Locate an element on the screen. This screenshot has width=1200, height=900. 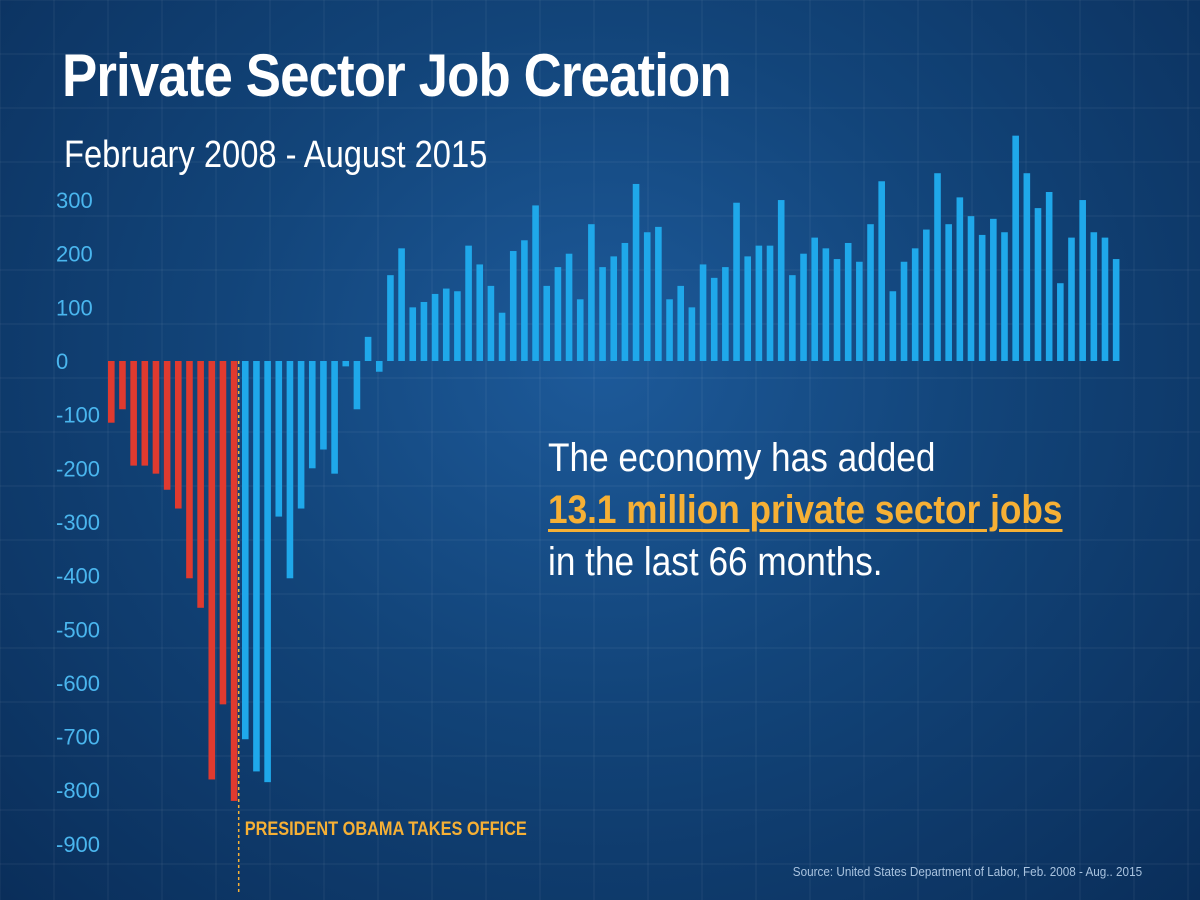
page-subtitle: February 2008 - August 2015 is located at coordinates (276, 155).